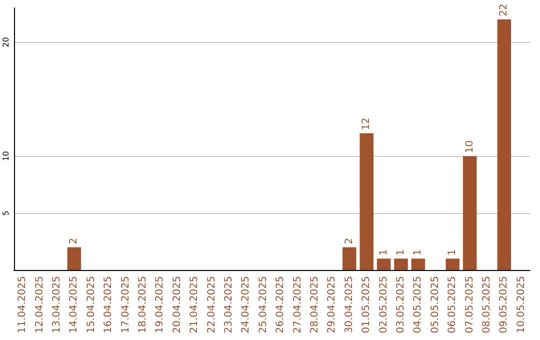 The height and width of the screenshot is (340, 540). I want to click on x-tick-label: 04.05.2025, so click(418, 305).